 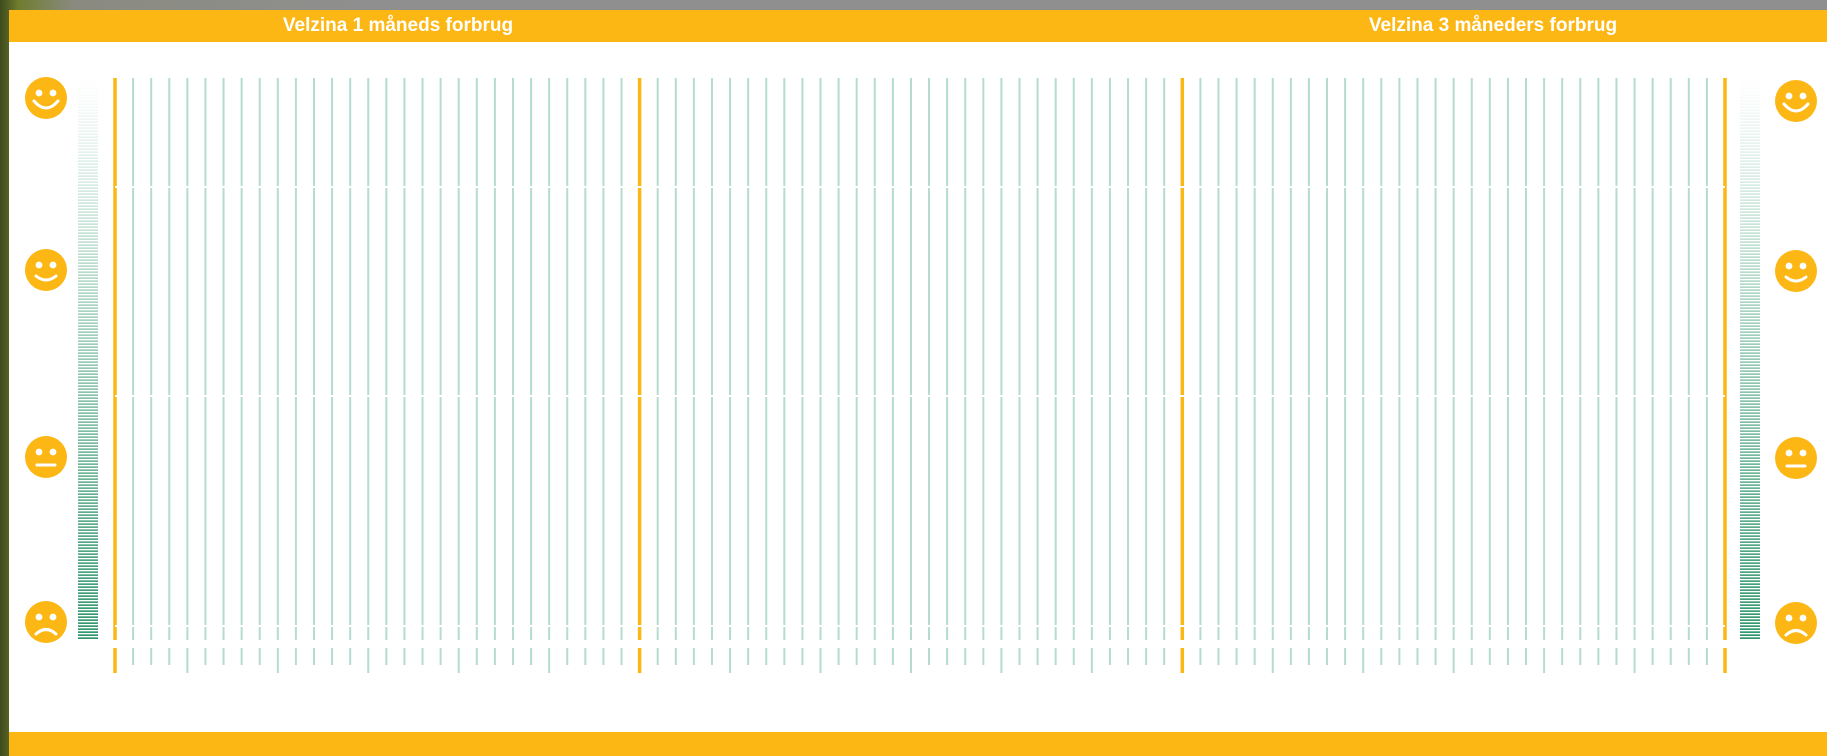 I want to click on header-title-3-months: Velzina 3 måneders forbrug, so click(x=1493, y=25).